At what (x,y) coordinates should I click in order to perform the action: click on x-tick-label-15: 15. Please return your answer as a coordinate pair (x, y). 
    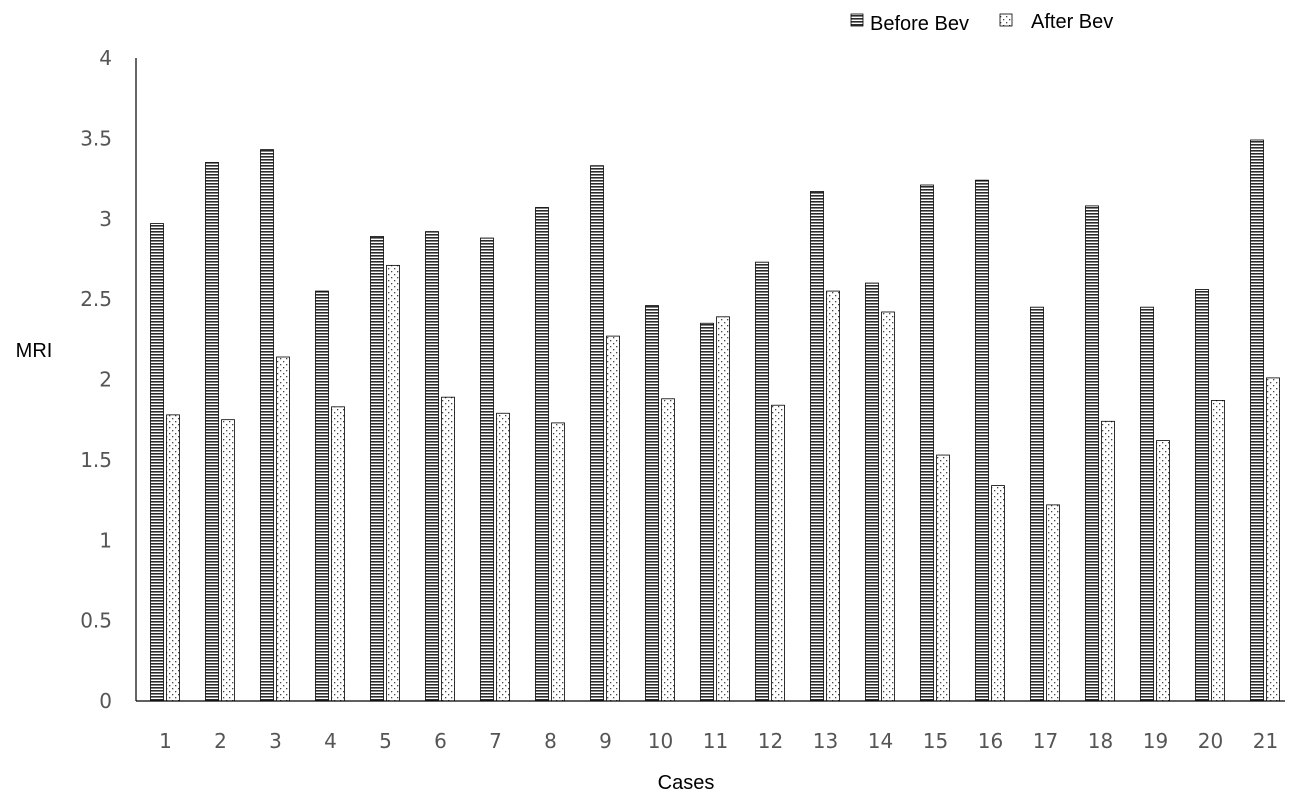
    Looking at the image, I should click on (935, 741).